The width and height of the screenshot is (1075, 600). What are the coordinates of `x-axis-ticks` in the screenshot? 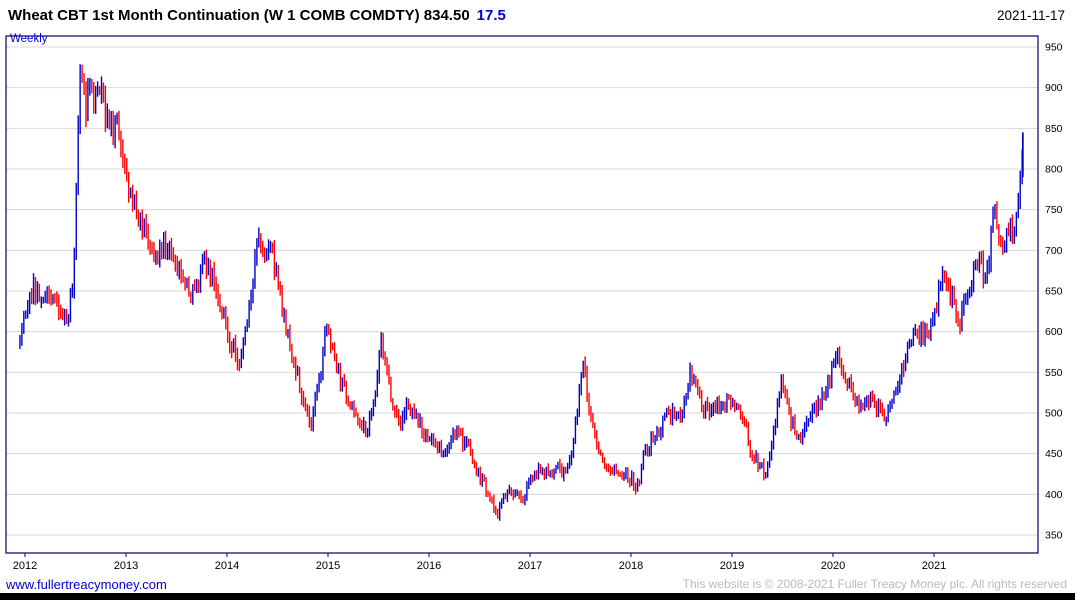 It's located at (479, 555).